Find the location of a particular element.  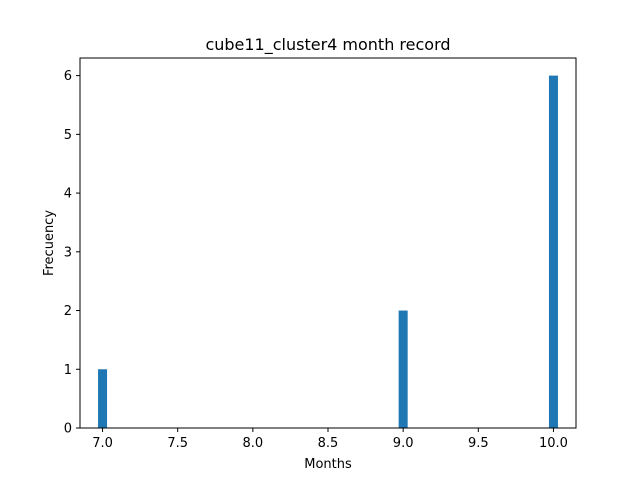

y-tick-label: 5 is located at coordinates (68, 135).